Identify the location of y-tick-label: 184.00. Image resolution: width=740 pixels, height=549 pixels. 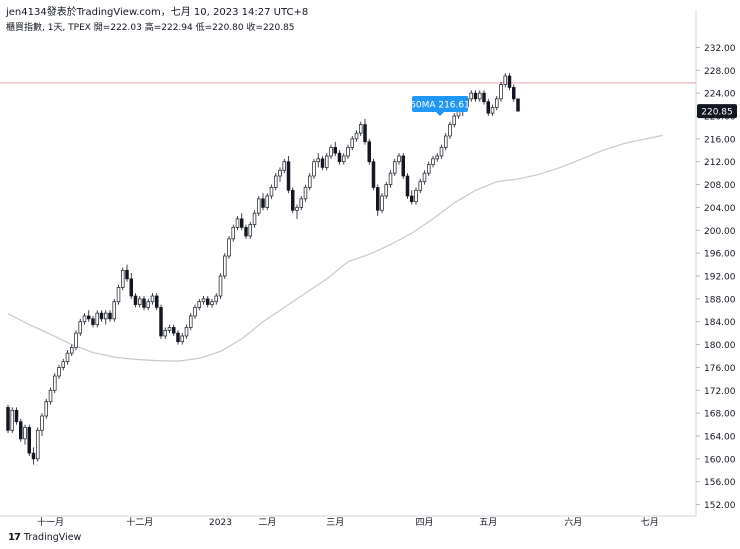
(720, 323).